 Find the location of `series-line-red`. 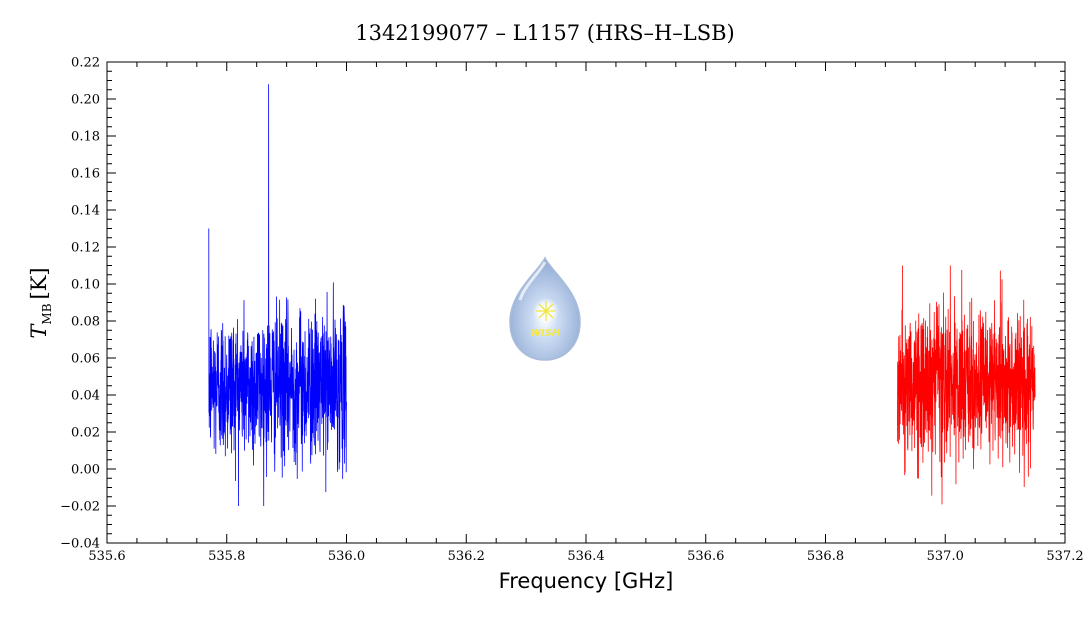

series-line-red is located at coordinates (966, 385).